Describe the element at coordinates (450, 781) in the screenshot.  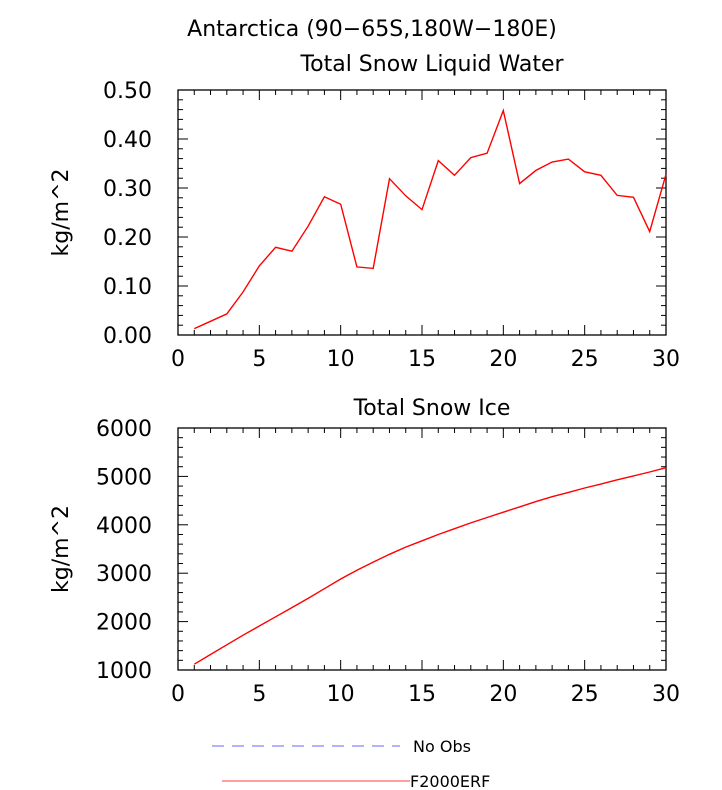
I see `legend-label-f2000erf: F2000ERF` at that location.